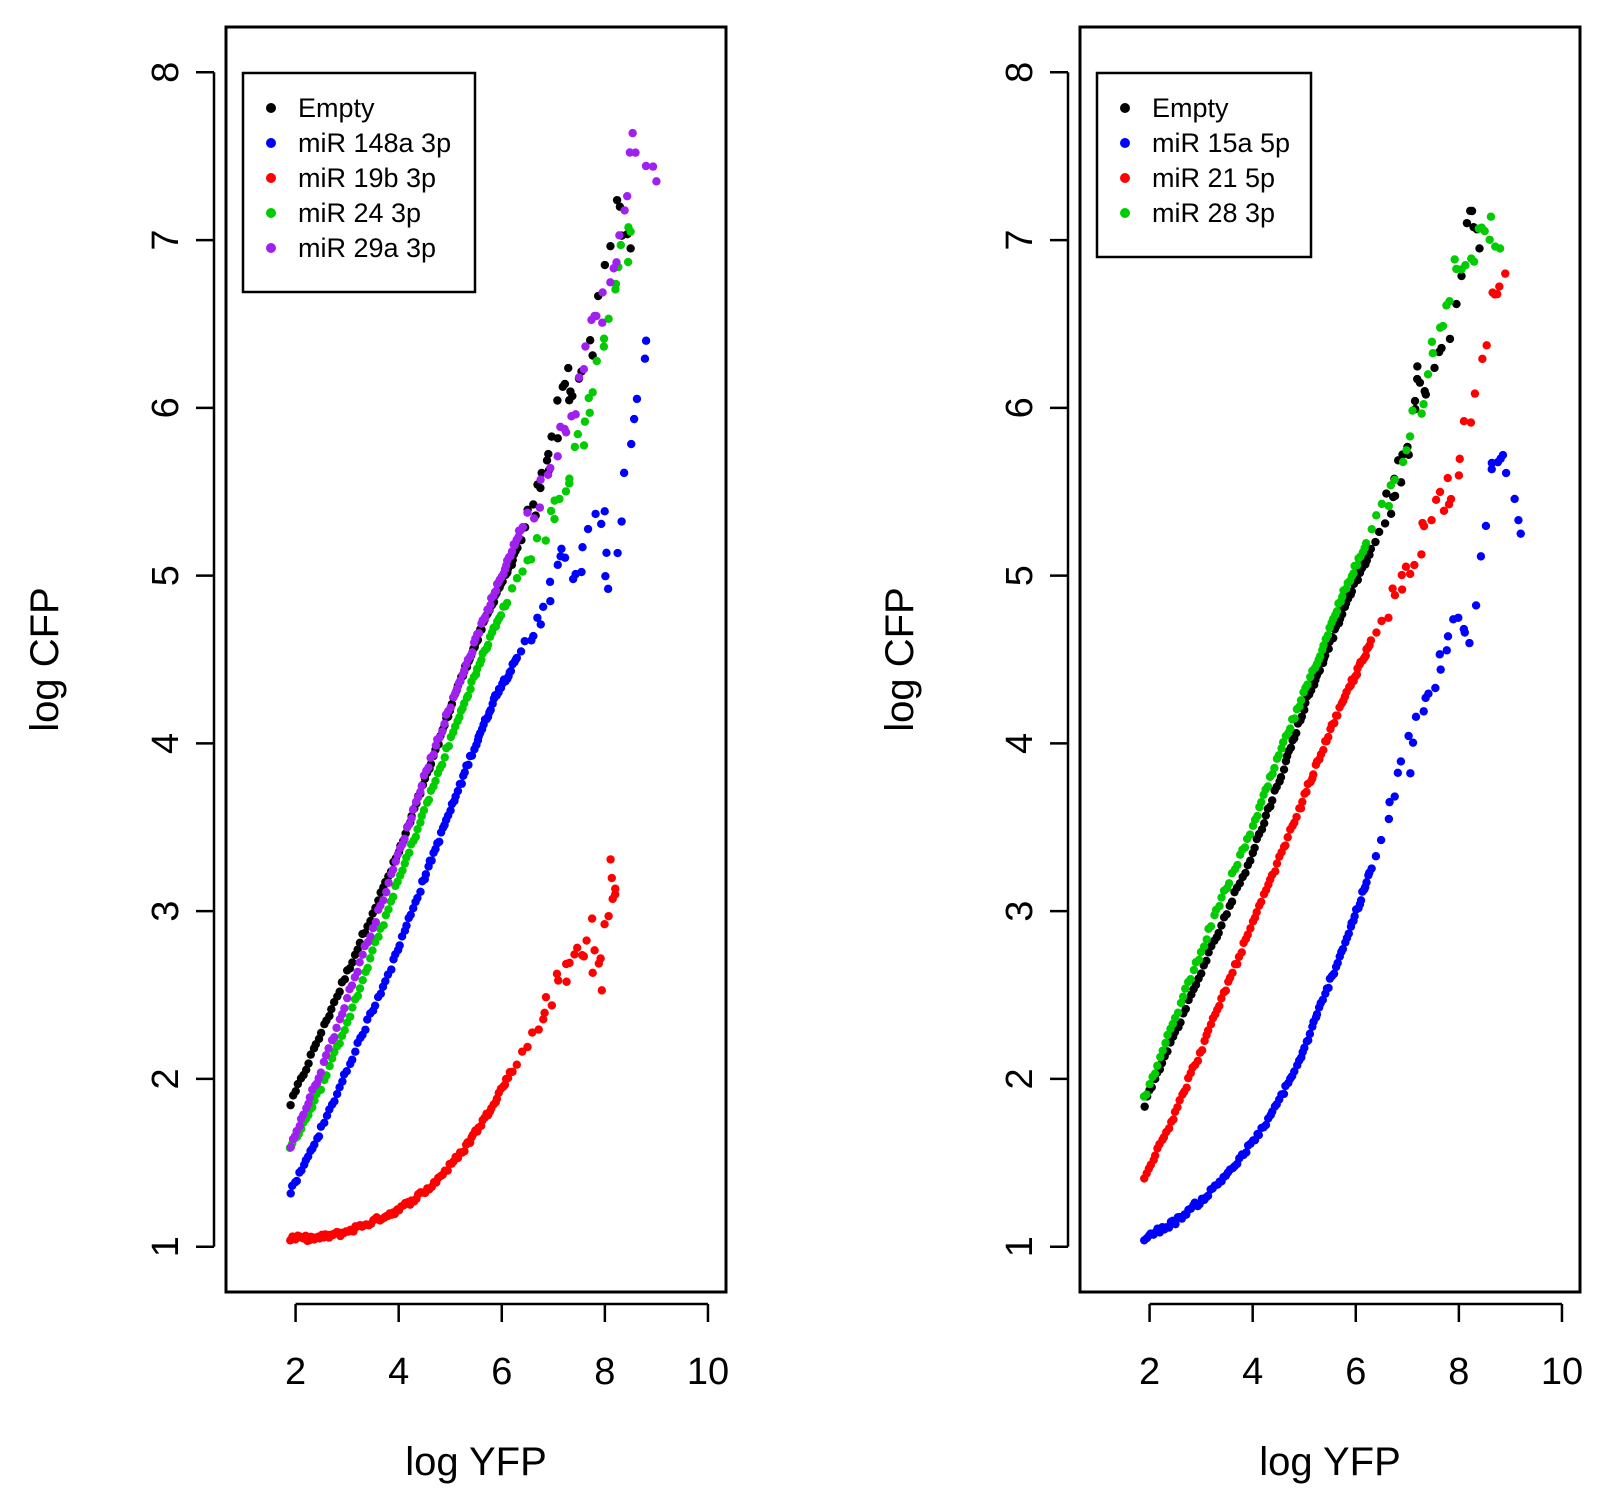 This screenshot has height=1500, width=1601. I want to click on x-tick-label: 6, so click(1355, 1372).